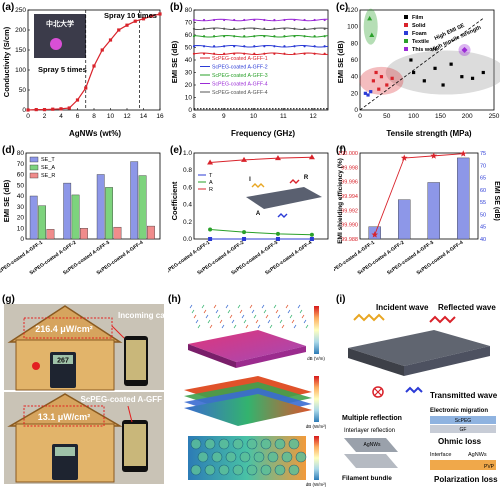  I want to click on inset-label-a: A, so click(258, 214).